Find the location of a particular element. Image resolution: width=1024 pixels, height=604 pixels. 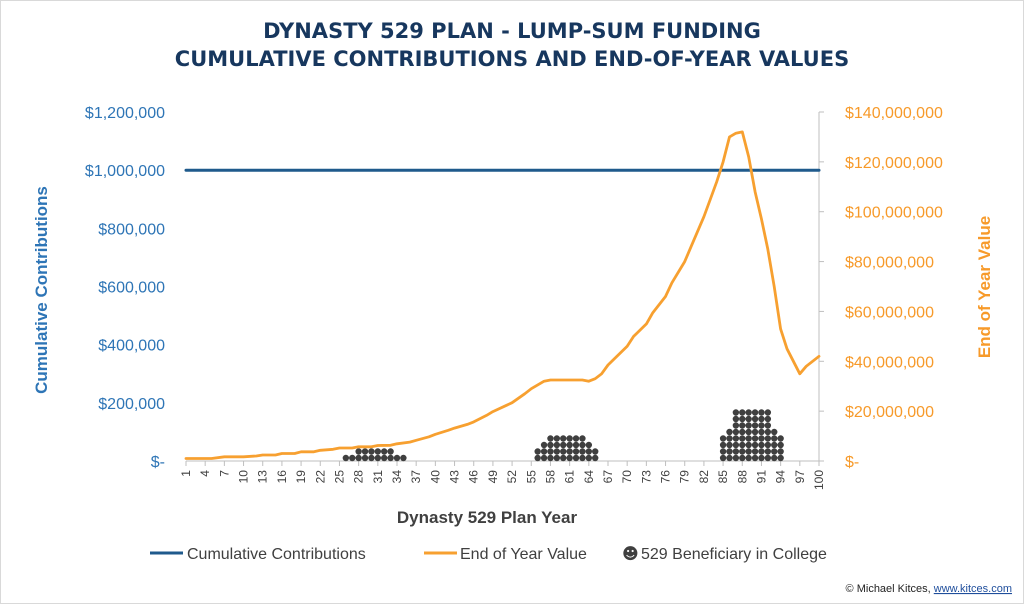

x-tick-label: 82 is located at coordinates (704, 477).